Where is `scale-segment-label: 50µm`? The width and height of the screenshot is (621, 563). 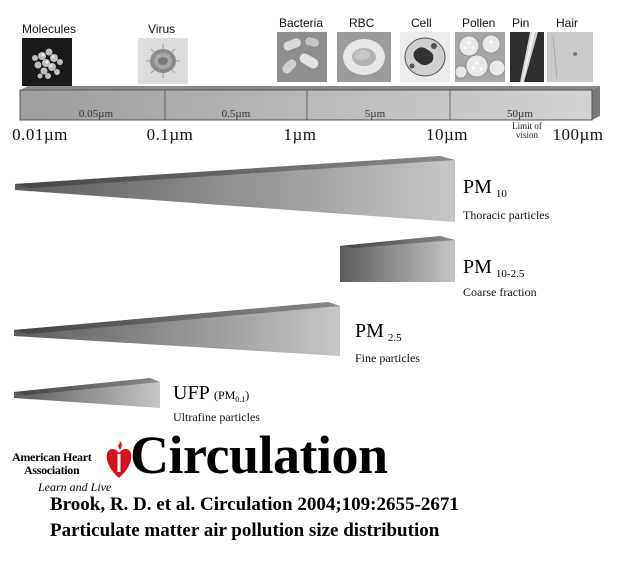
scale-segment-label: 50µm is located at coordinates (520, 114).